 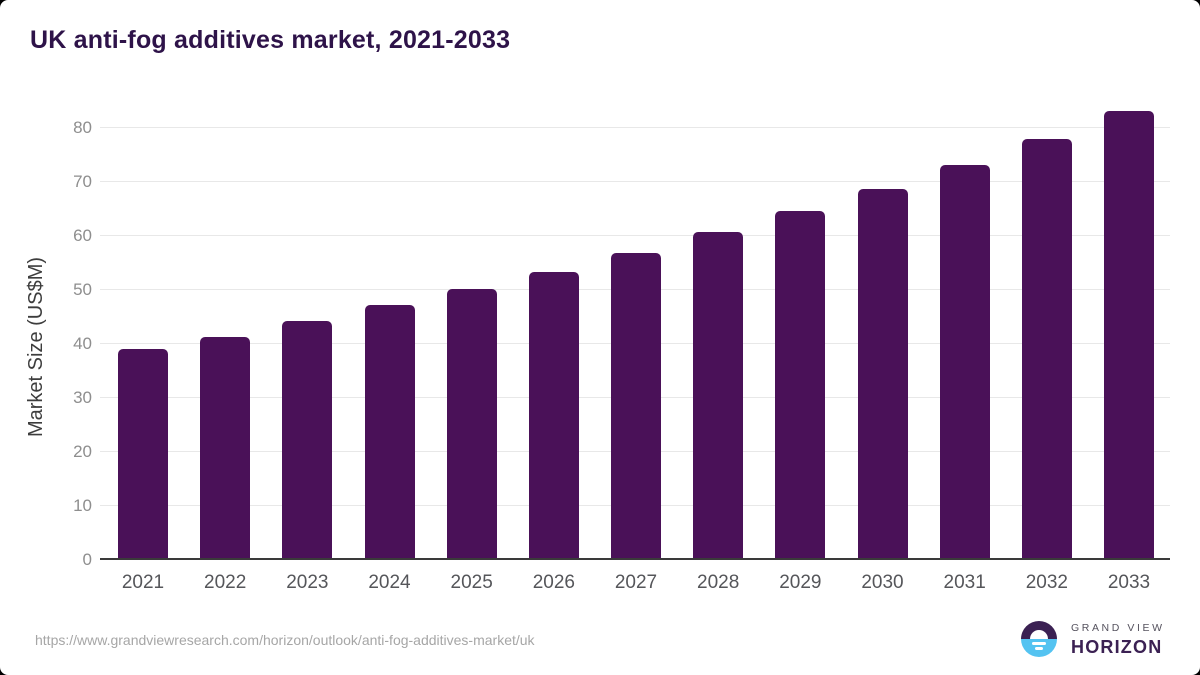 I want to click on bar-2026, so click(x=553, y=415).